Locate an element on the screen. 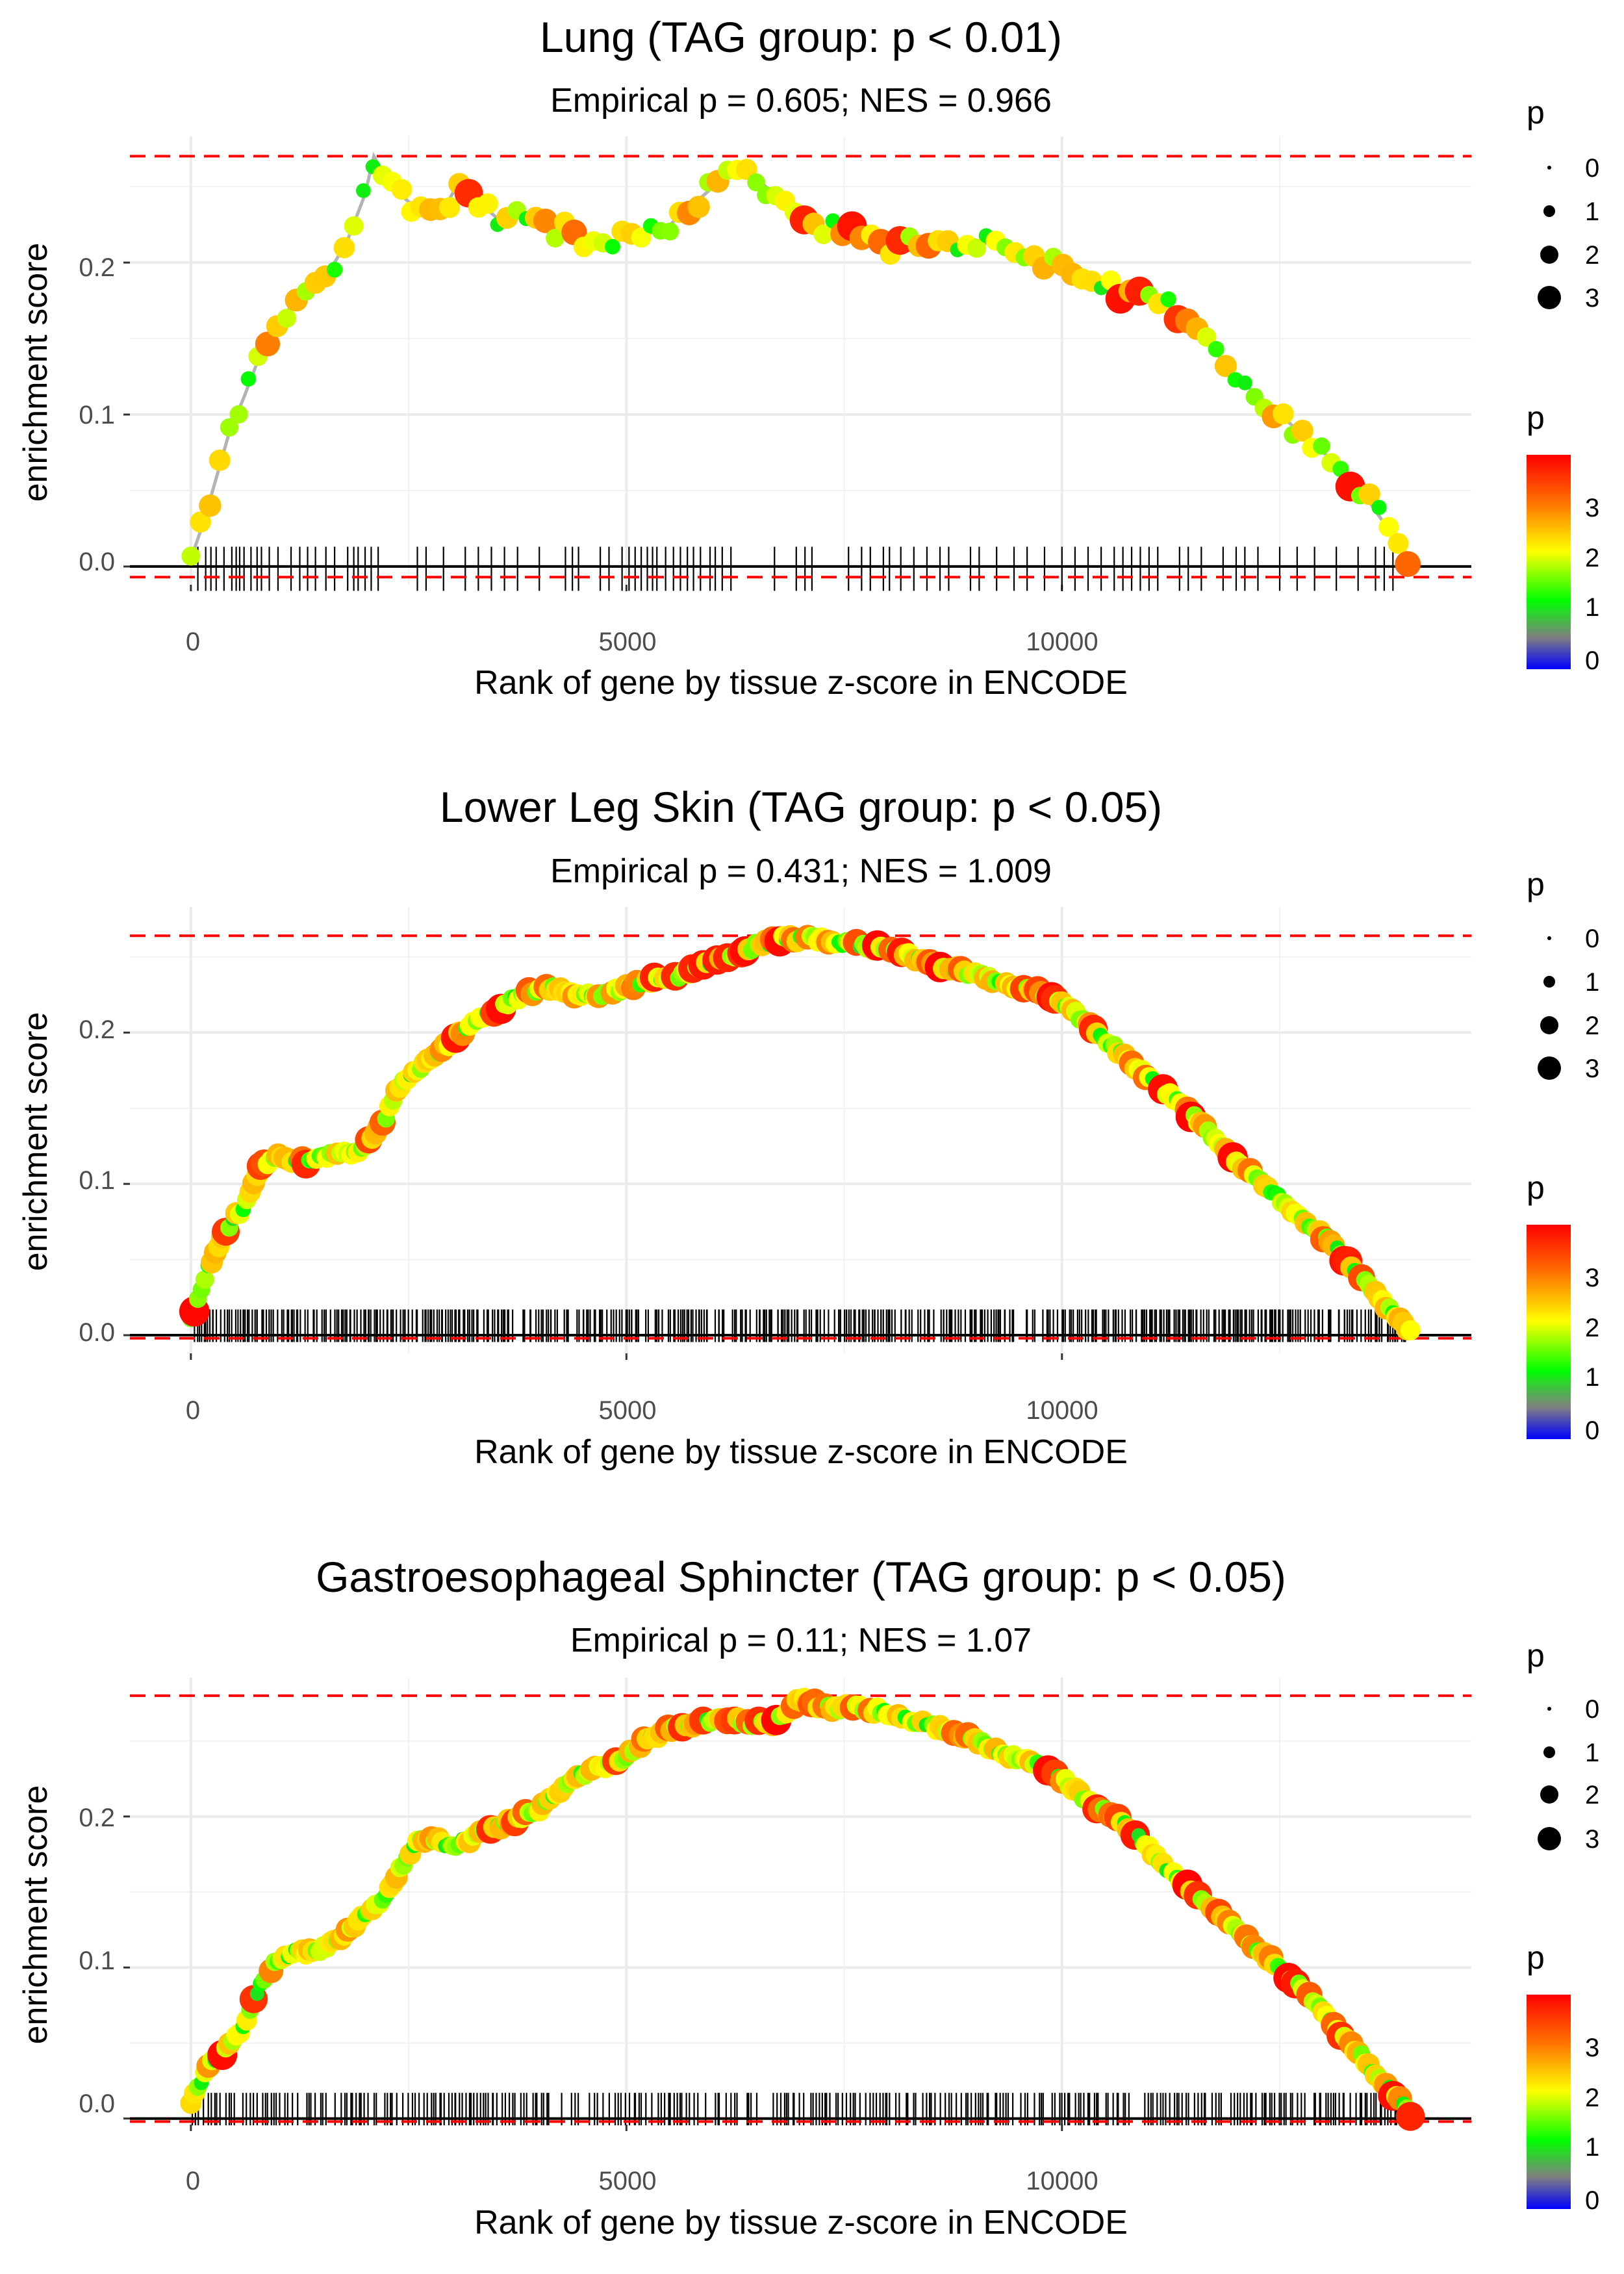 The image size is (1624, 2274). color-bar is located at coordinates (1549, 1332).